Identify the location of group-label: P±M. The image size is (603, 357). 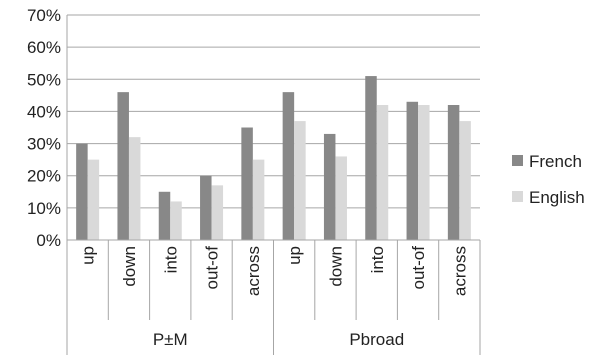
(170, 339).